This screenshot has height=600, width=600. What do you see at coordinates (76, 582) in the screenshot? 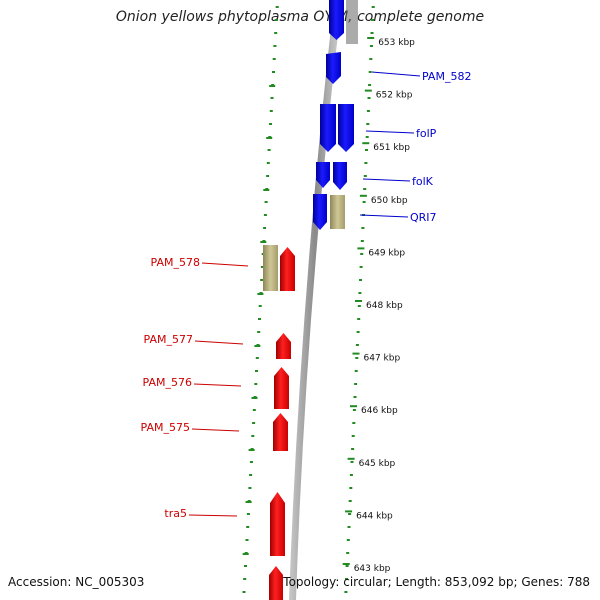
I see `accession-text: Accession: NC_005303` at bounding box center [76, 582].